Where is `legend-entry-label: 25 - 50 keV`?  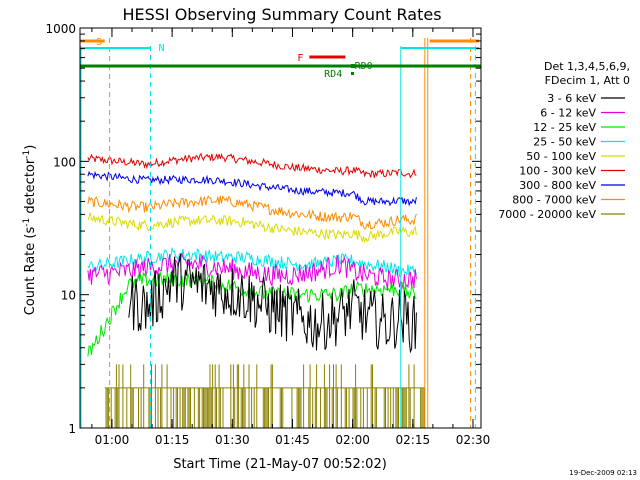
legend-entry-label: 25 - 50 keV is located at coordinates (564, 142).